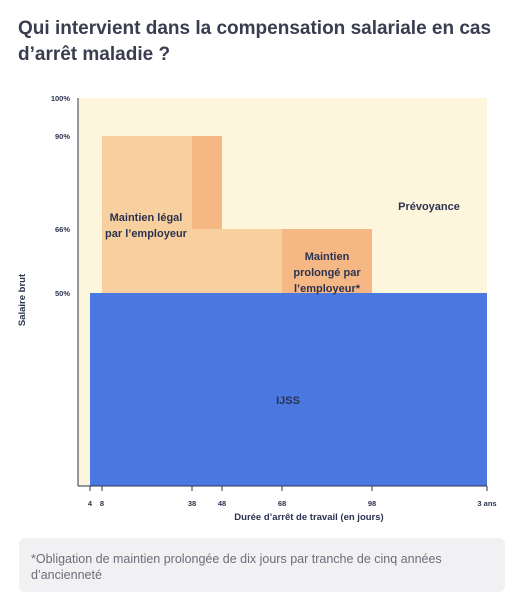 This screenshot has height=595, width=531. What do you see at coordinates (62, 293) in the screenshot?
I see `y-tick-label: 50%` at bounding box center [62, 293].